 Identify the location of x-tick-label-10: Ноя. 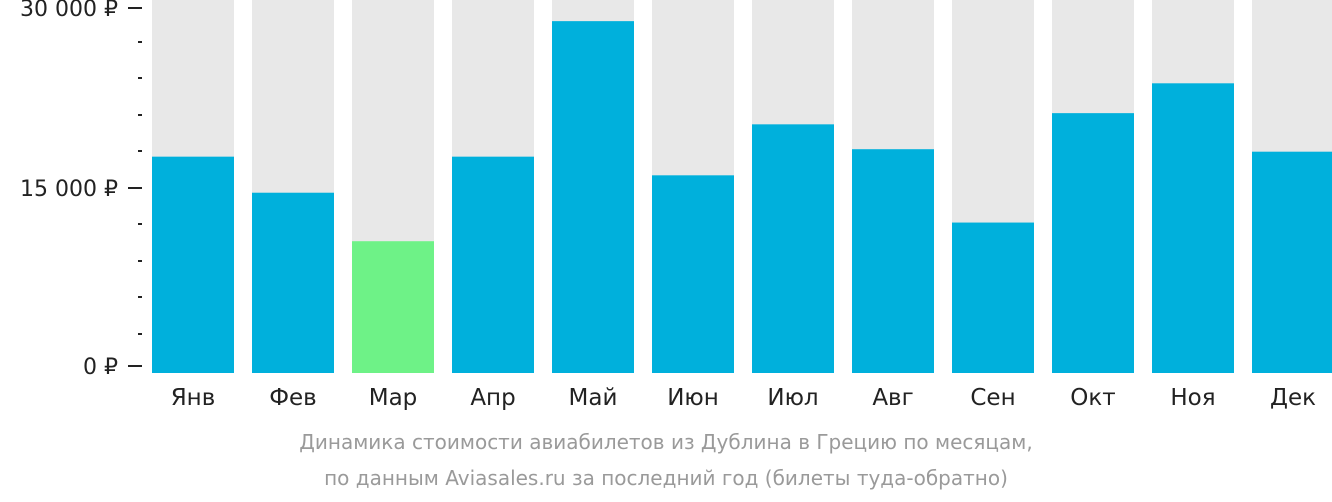
(1192, 398).